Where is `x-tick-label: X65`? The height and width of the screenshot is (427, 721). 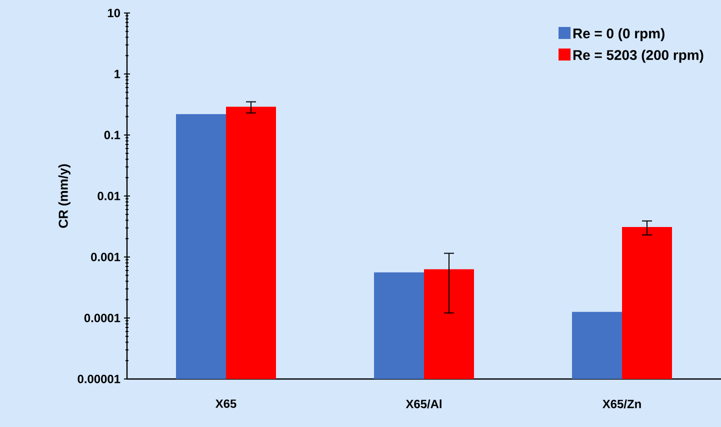
x-tick-label: X65 is located at coordinates (225, 403).